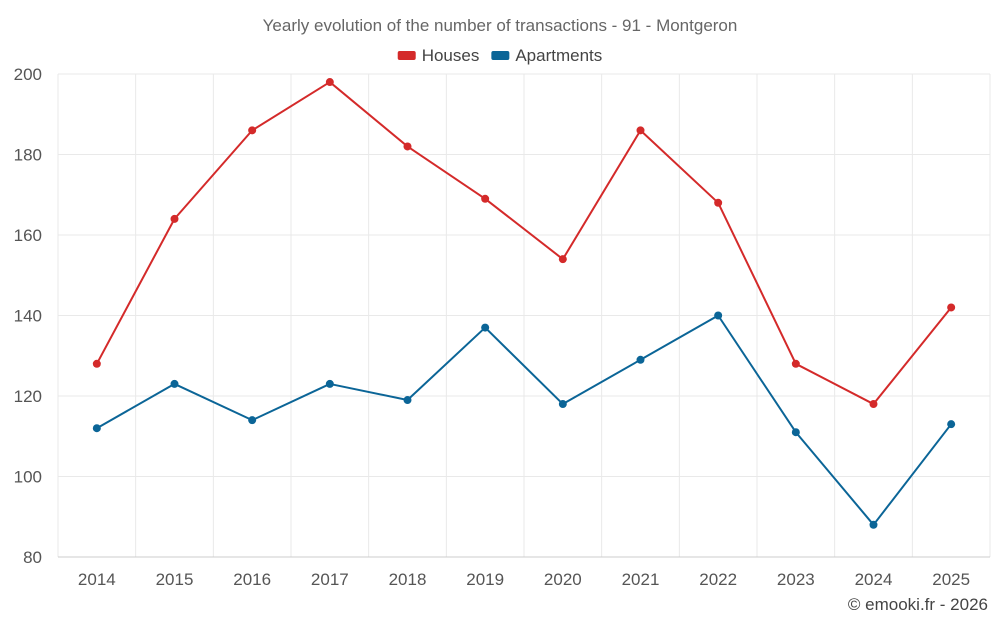 The image size is (1000, 630). I want to click on data-point-apartments-2020, so click(562, 404).